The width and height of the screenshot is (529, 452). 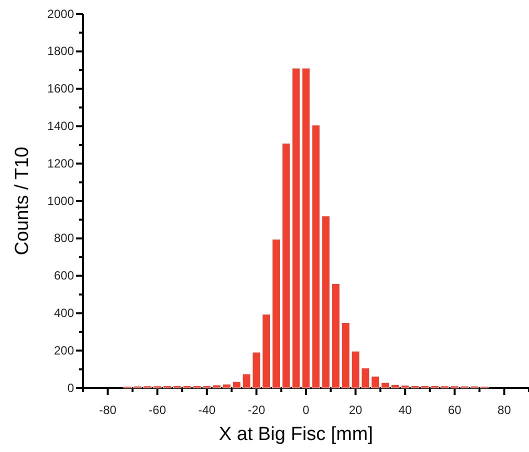 What do you see at coordinates (157, 409) in the screenshot?
I see `x-tick-label: -60` at bounding box center [157, 409].